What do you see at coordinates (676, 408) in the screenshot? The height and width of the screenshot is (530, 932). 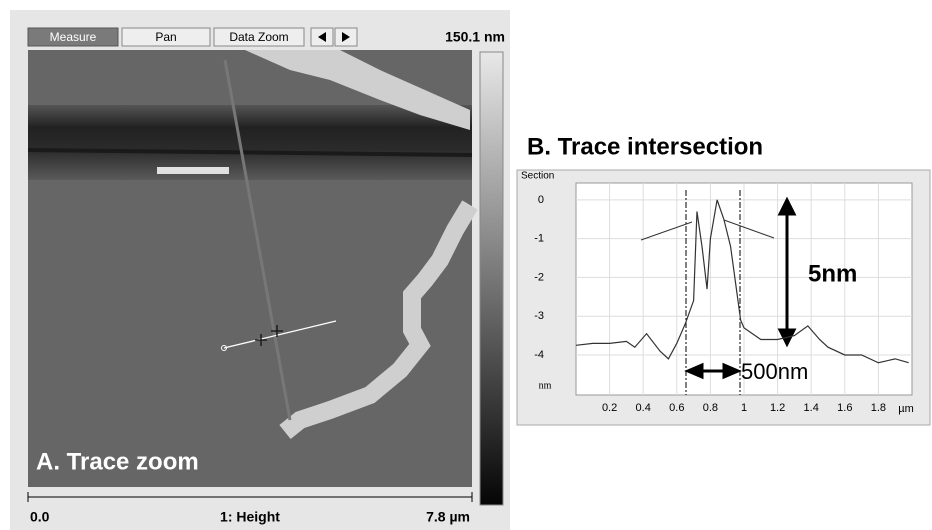 I see `x-tick-label: 0.6` at bounding box center [676, 408].